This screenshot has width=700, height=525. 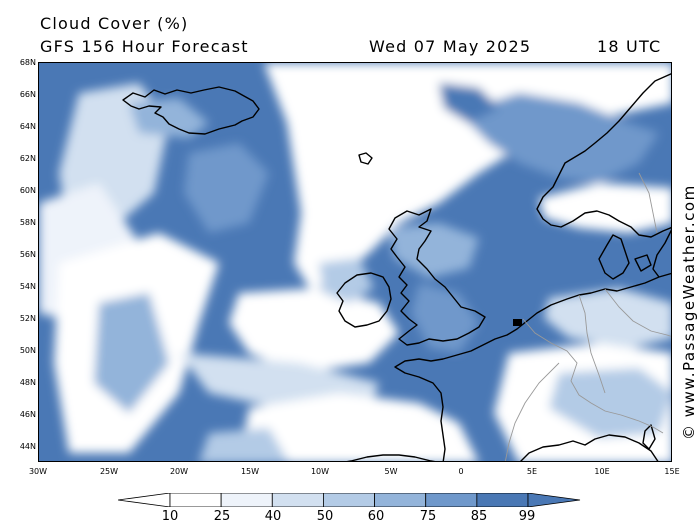 What do you see at coordinates (27, 222) in the screenshot?
I see `lat-label: 58N` at bounding box center [27, 222].